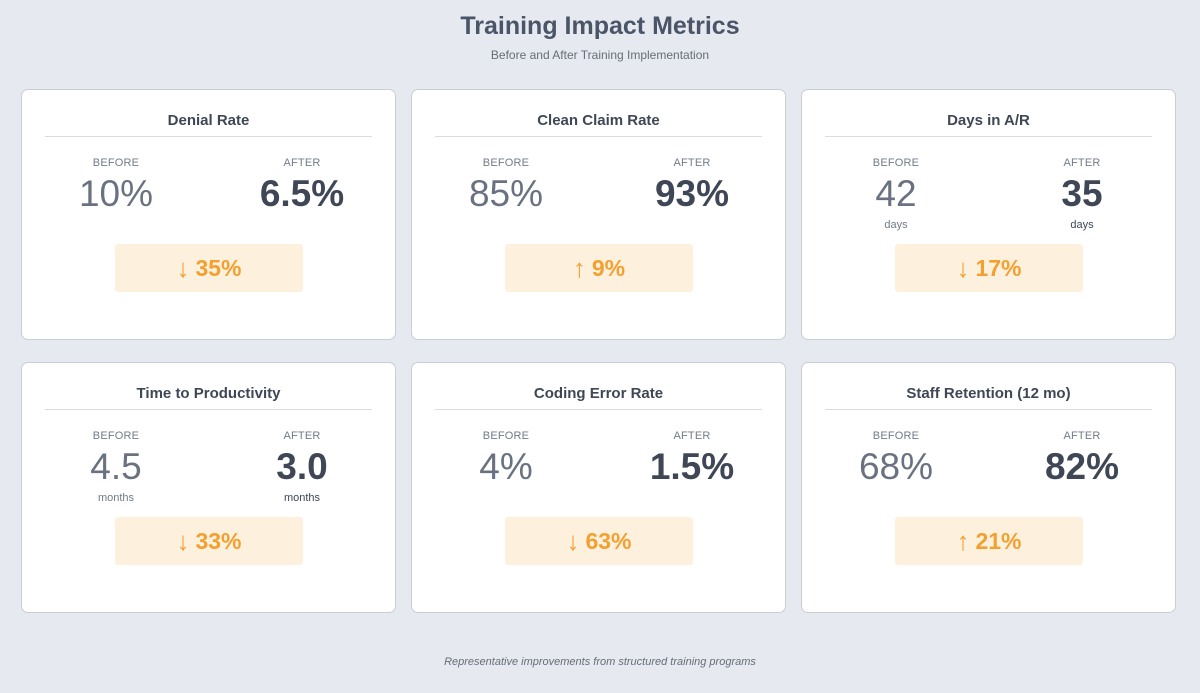 This screenshot has width=1200, height=693. Describe the element at coordinates (998, 540) in the screenshot. I see `change-value: 21%` at that location.